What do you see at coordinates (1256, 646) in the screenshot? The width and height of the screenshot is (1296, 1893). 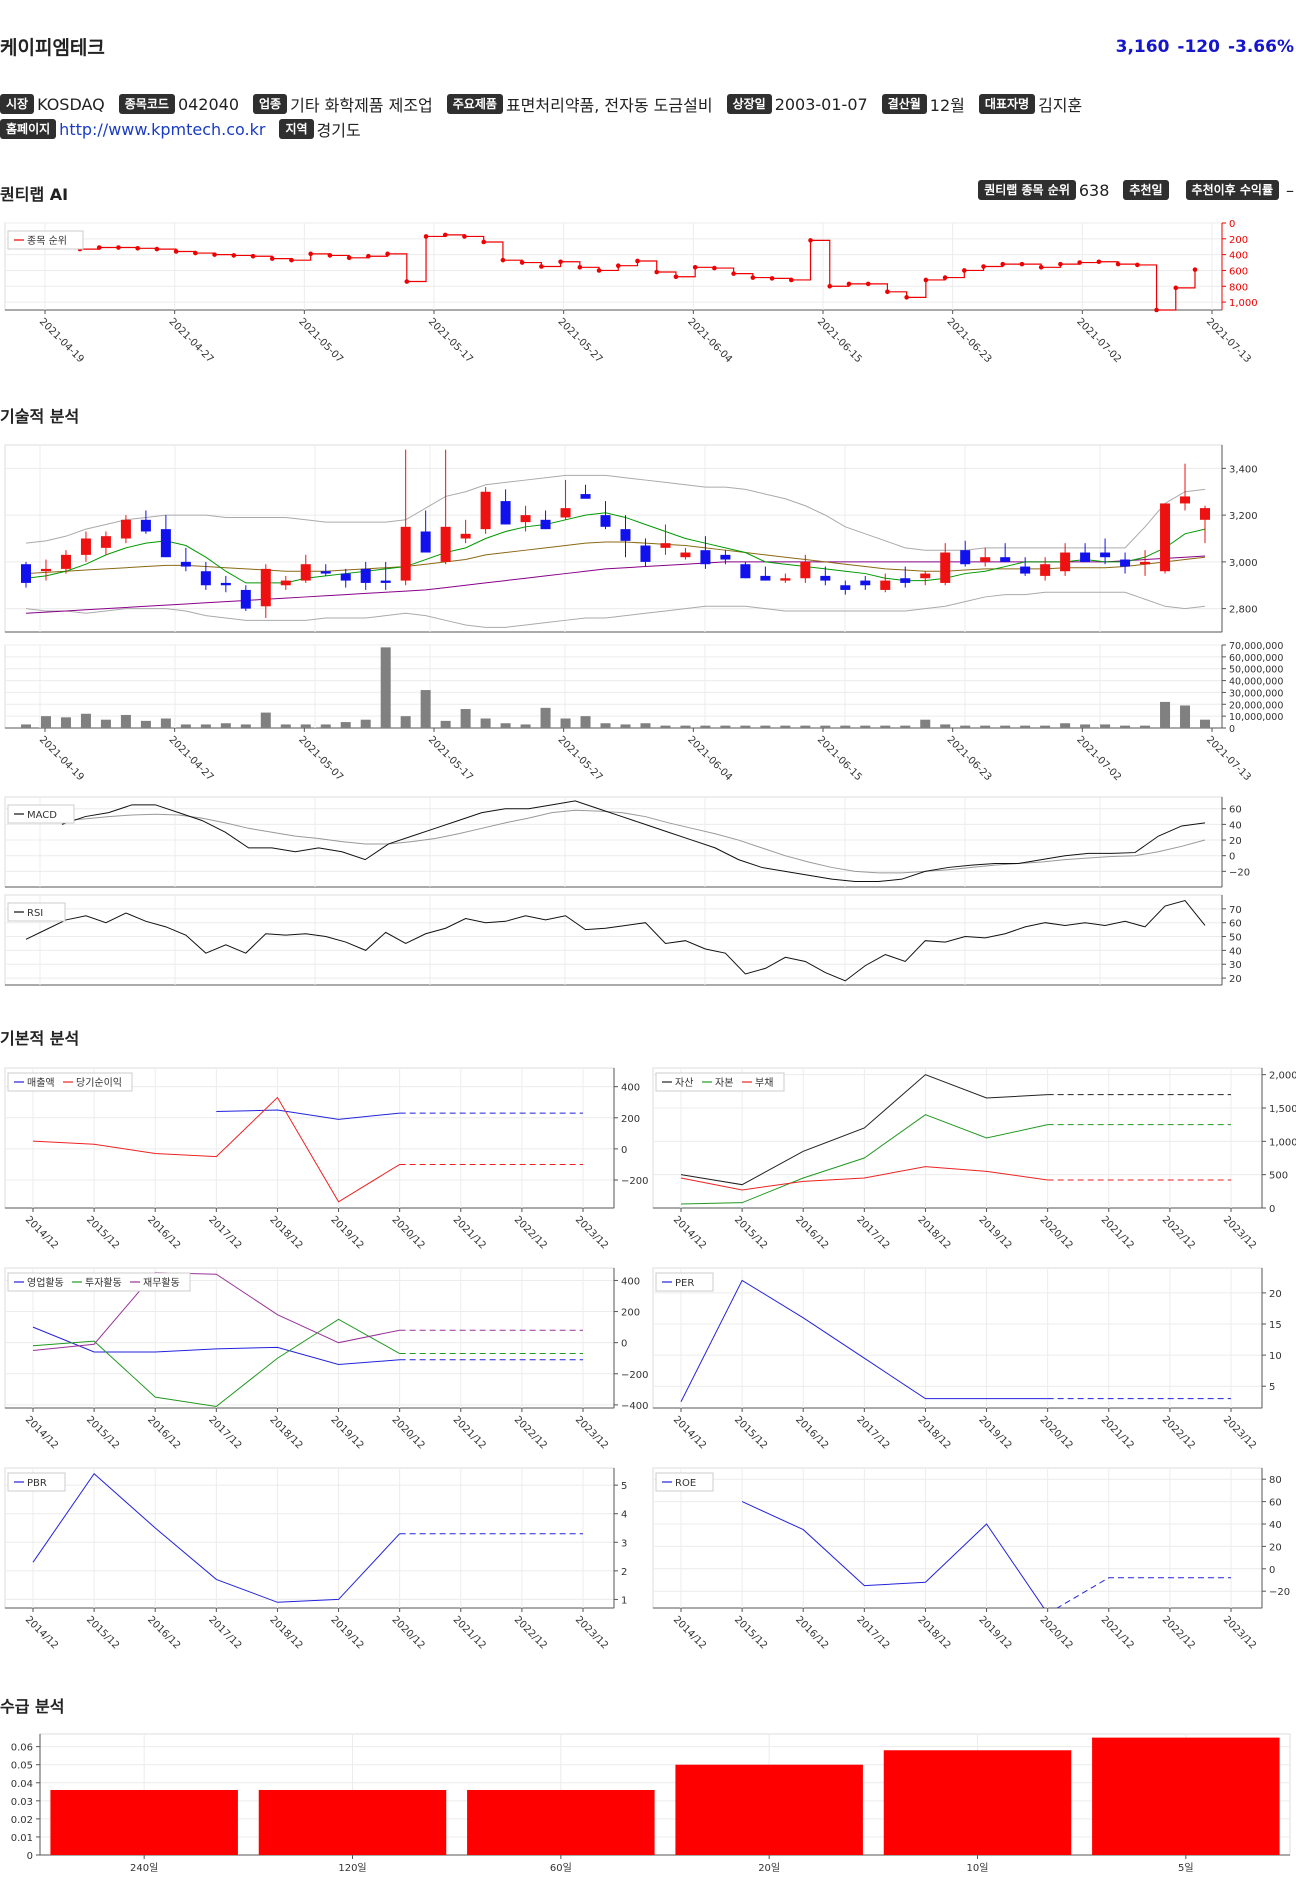 I see `y-tick-label: 70,000,000` at bounding box center [1256, 646].